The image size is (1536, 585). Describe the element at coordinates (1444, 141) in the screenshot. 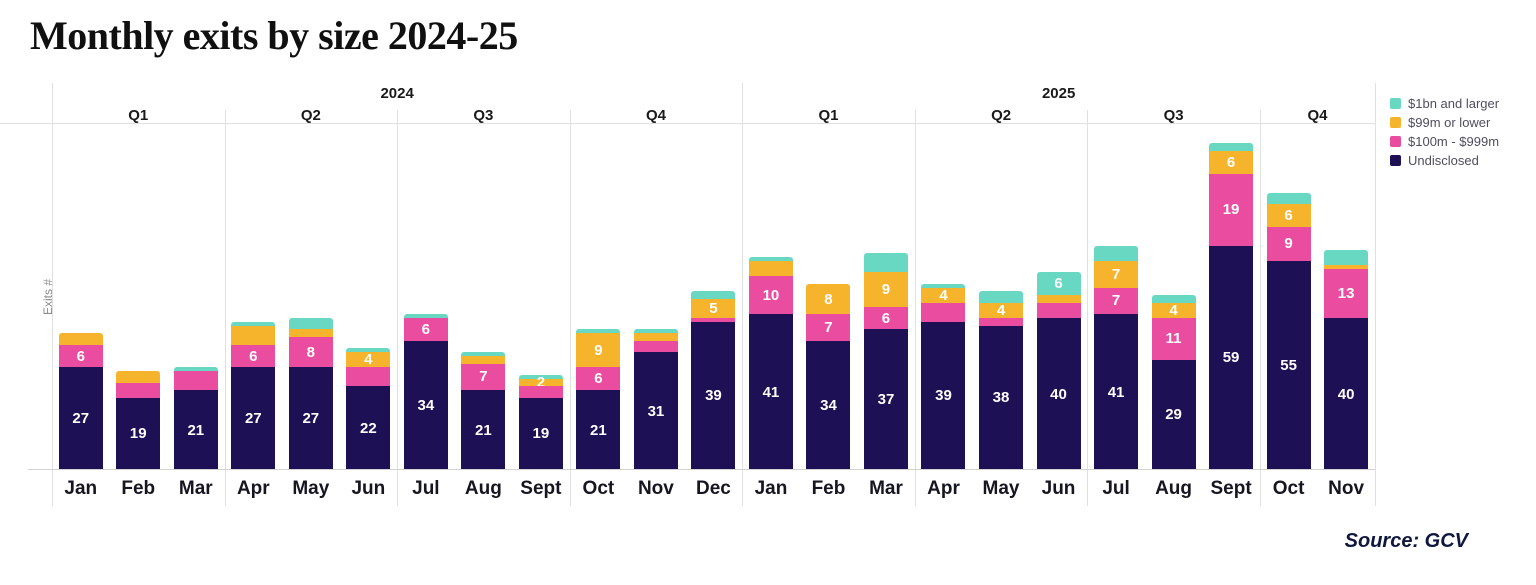

I see `legend-item-m100_999: $100m - $999m` at that location.